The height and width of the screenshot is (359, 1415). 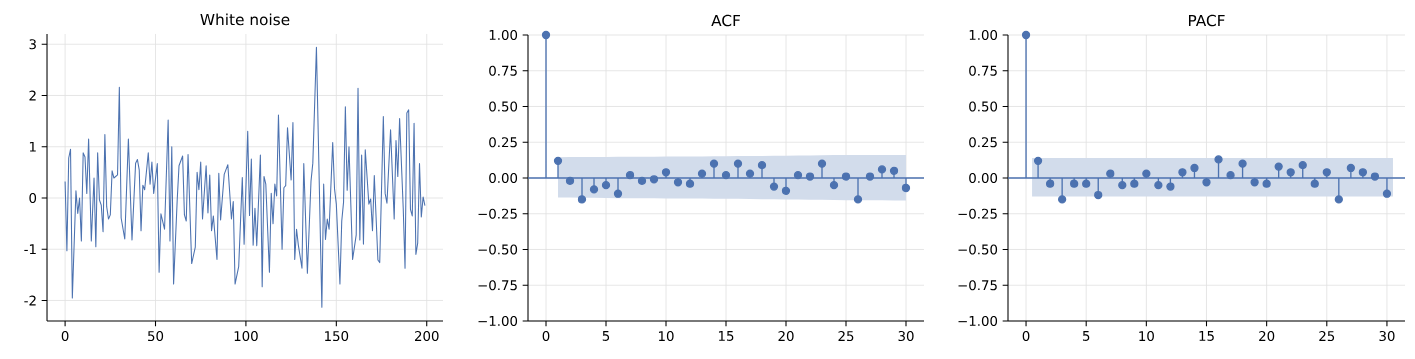 What do you see at coordinates (32, 44) in the screenshot?
I see `y-tick-label: 3` at bounding box center [32, 44].